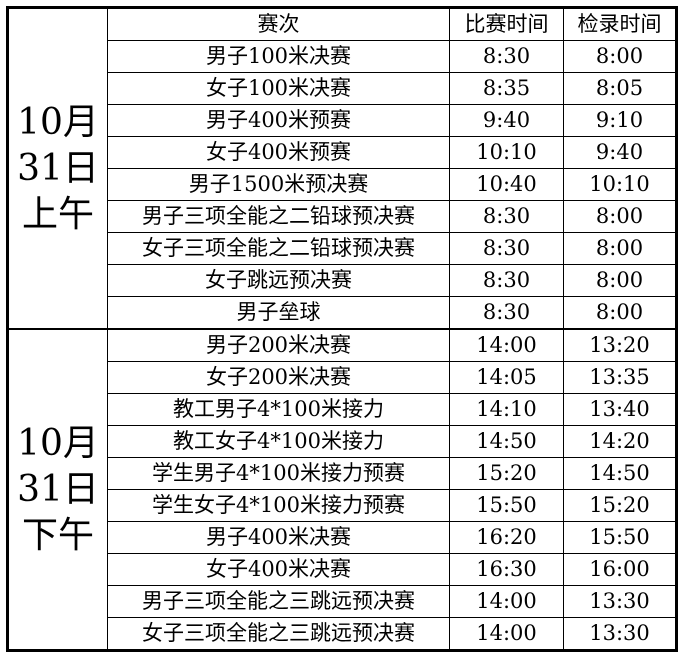  Describe the element at coordinates (57, 535) in the screenshot. I see `session-date-line: 下午` at that location.